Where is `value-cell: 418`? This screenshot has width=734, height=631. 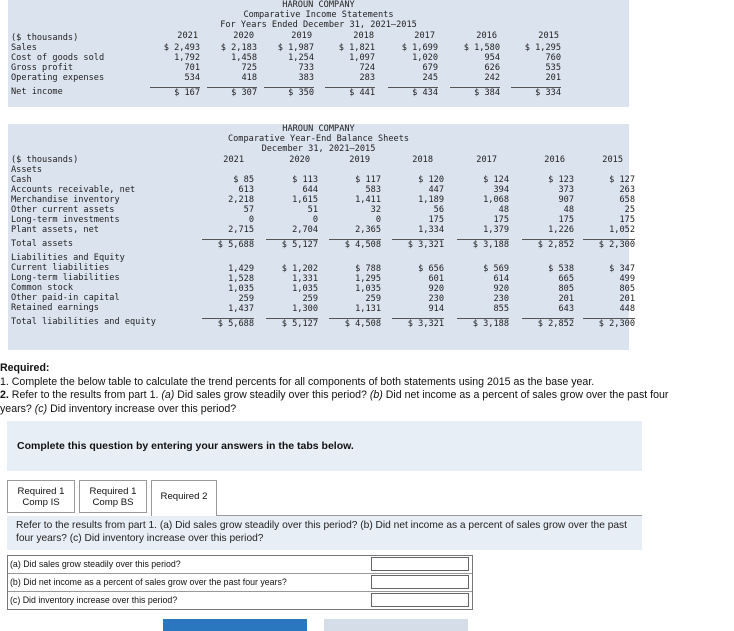
value-cell: 418 is located at coordinates (249, 78).